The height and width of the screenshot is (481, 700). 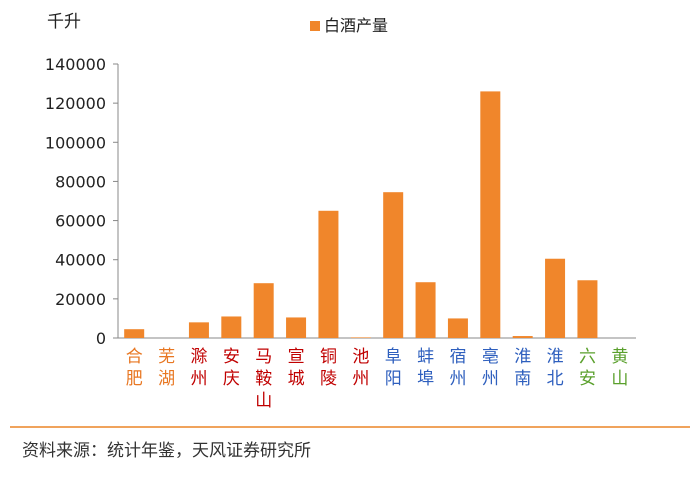 I want to click on x-tick-label: 宣城, so click(x=296, y=368).